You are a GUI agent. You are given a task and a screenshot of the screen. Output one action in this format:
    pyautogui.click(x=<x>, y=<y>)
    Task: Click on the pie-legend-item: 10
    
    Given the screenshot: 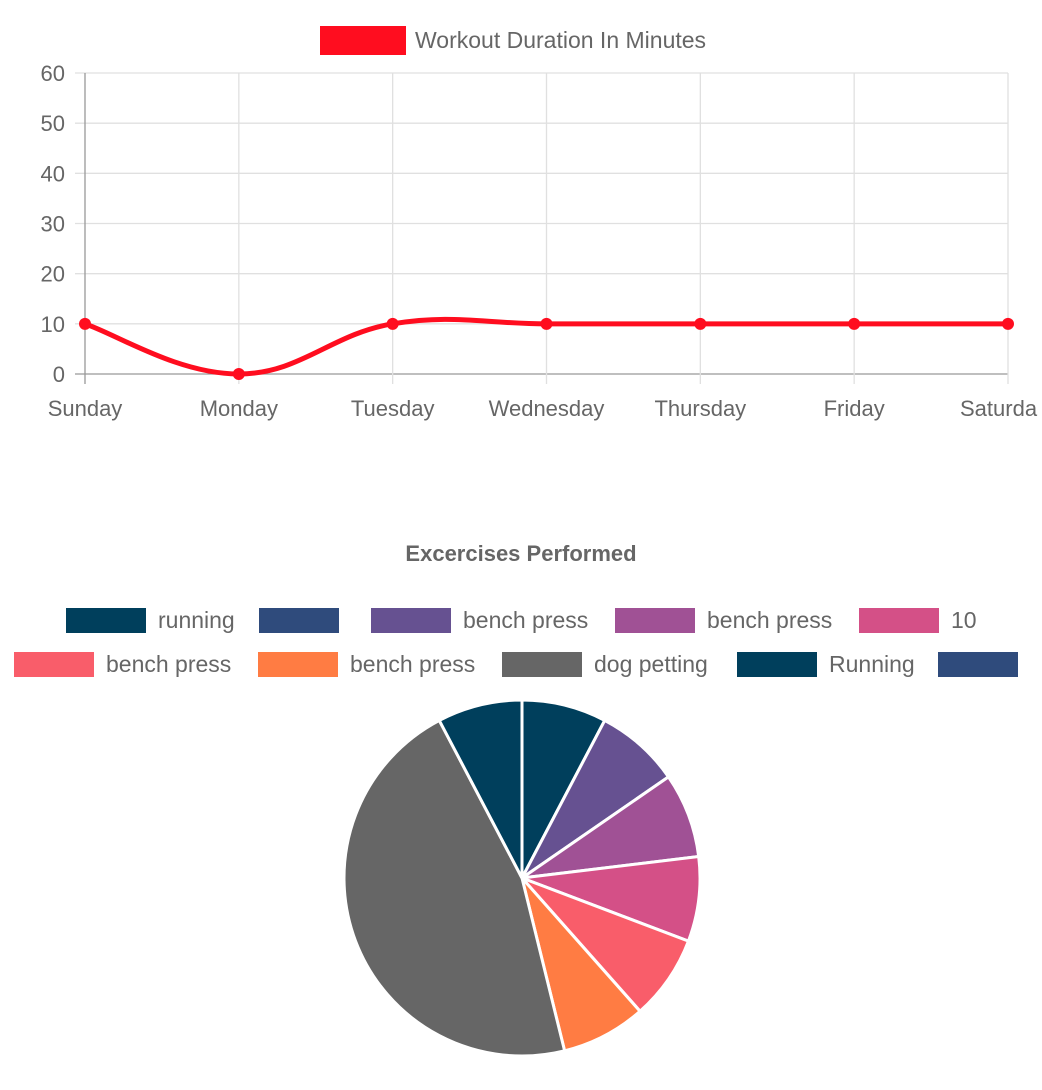 What is the action you would take?
    pyautogui.click(x=918, y=620)
    